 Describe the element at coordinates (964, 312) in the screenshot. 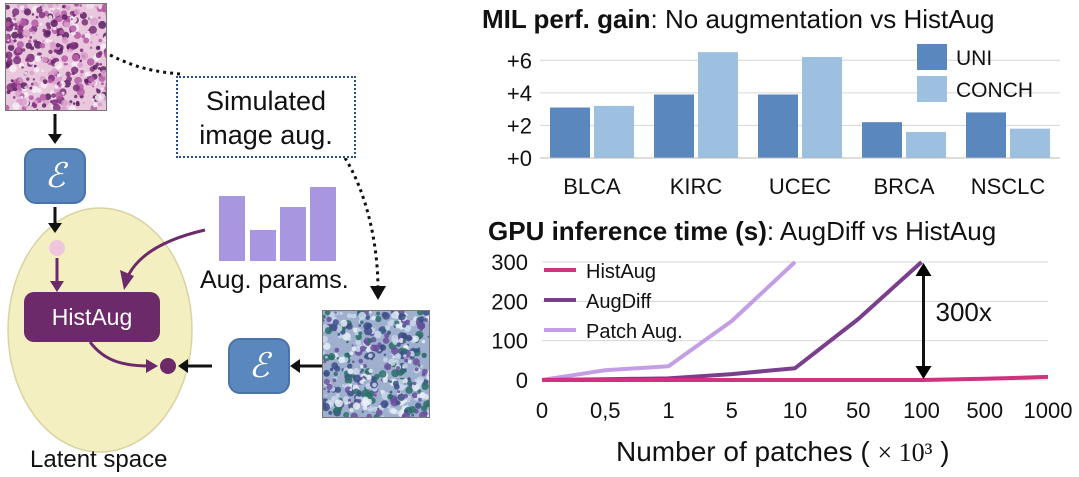

I see `speedup-annotation: 300x` at that location.